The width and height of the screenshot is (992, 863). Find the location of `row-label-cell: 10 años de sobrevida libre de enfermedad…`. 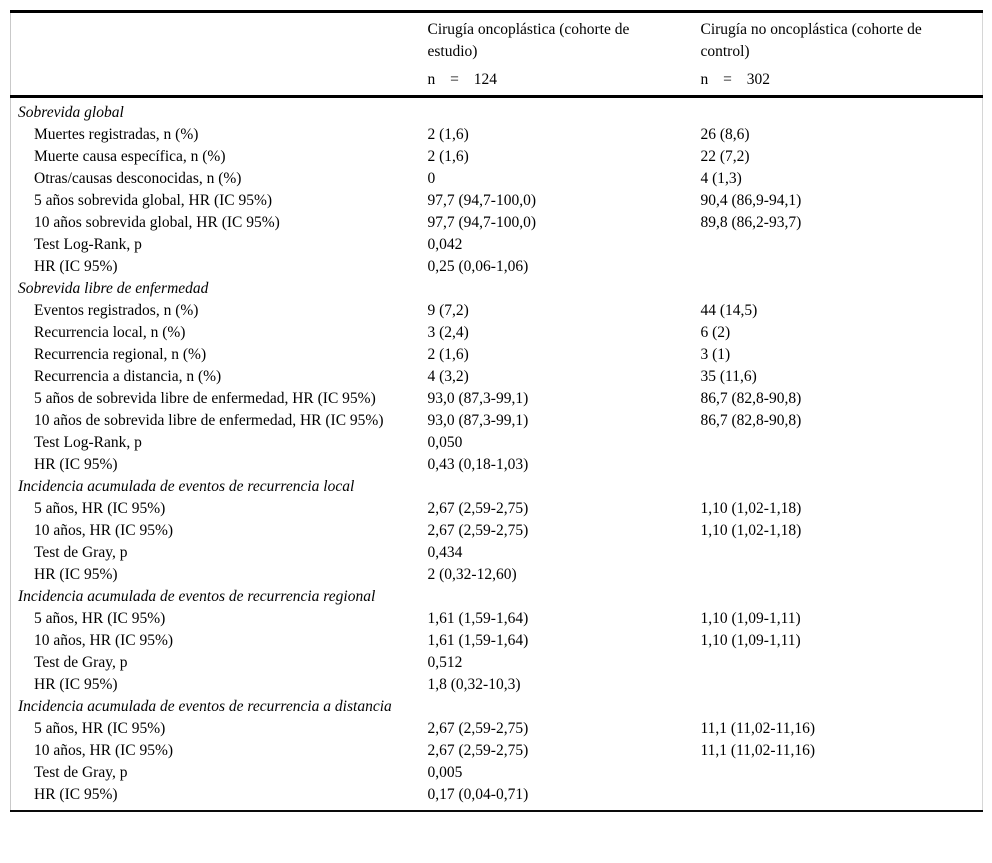

row-label-cell: 10 años de sobrevida libre de enfermedad… is located at coordinates (219, 421).